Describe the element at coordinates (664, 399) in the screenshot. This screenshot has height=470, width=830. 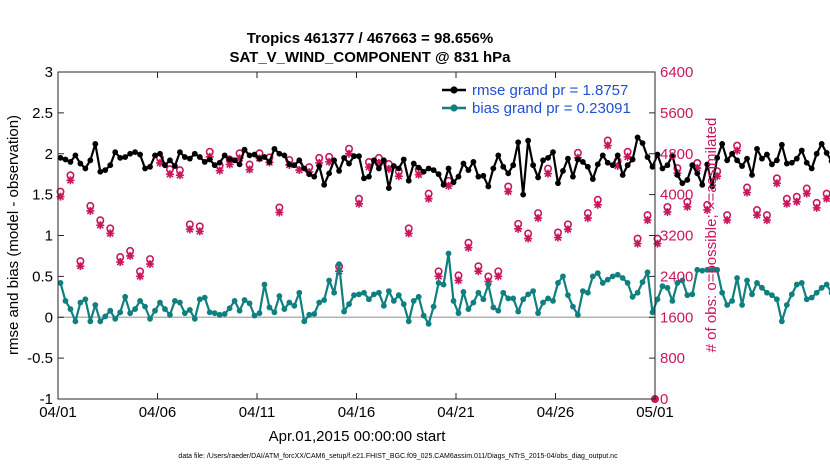
I see `y-tick-label-right: 0` at that location.